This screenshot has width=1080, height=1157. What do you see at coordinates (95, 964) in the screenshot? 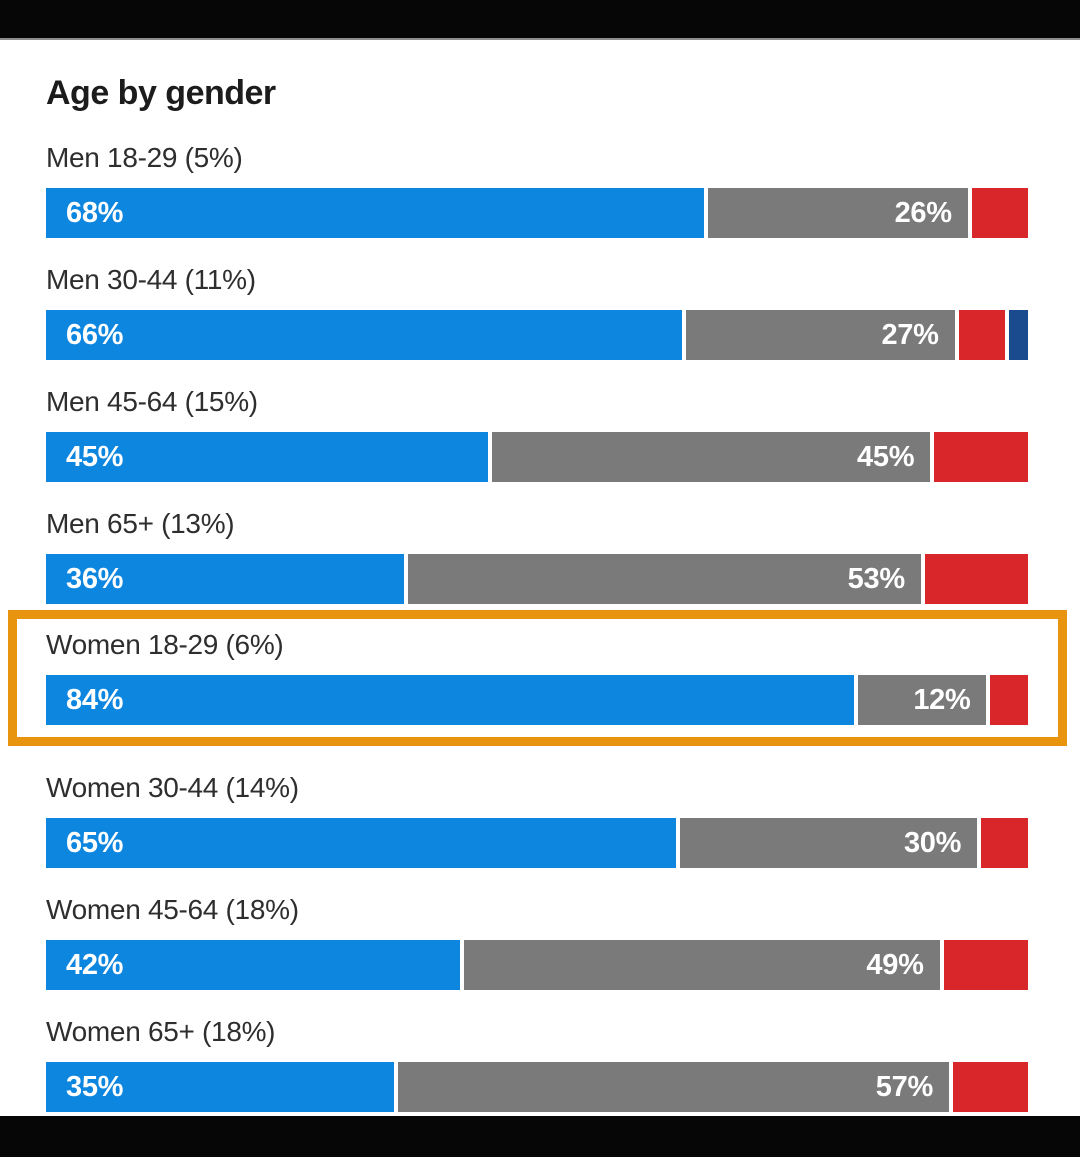
I see `segment-value-label: 42%` at bounding box center [95, 964].